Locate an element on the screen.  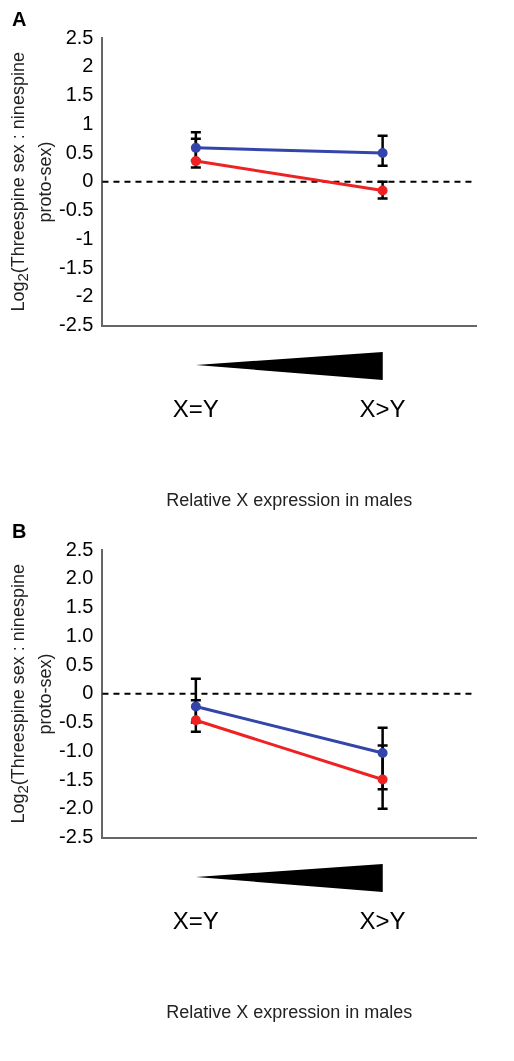
y-tick-label: -1 is located at coordinates (84, 237).